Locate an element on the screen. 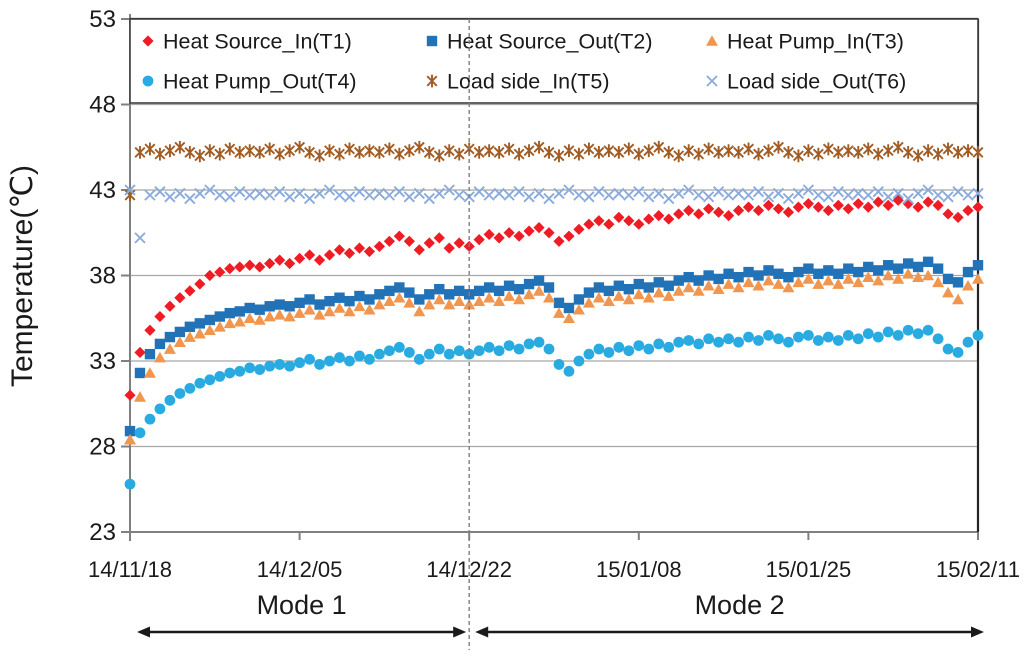 This screenshot has width=1024, height=660. mode-2-annotation: Mode 2 is located at coordinates (729, 614).